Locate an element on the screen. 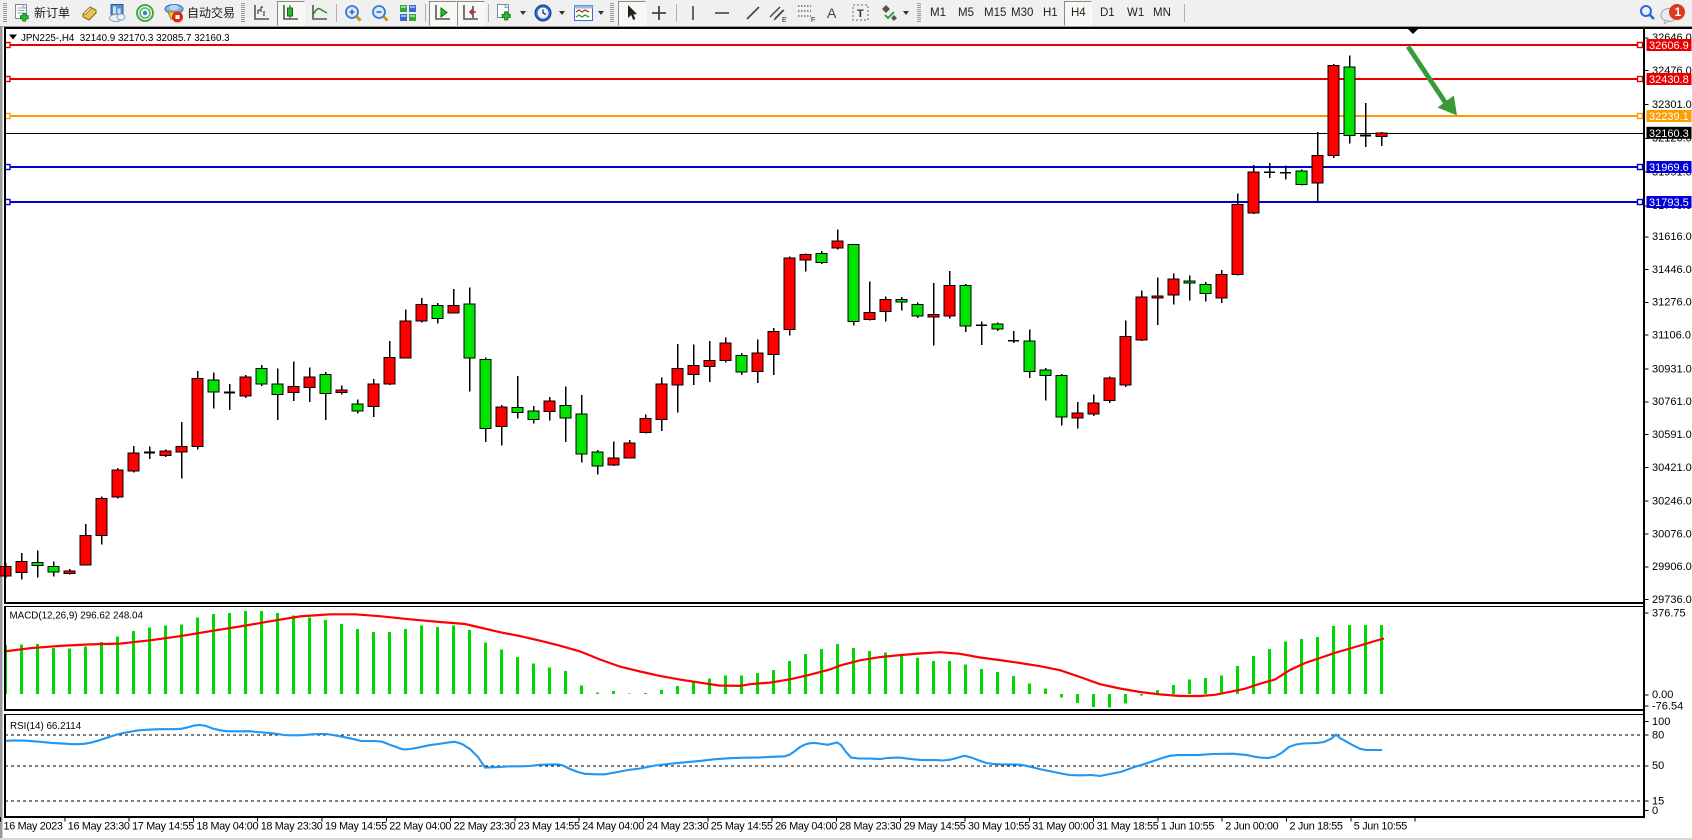  svg-text: 32239.1 is located at coordinates (1669, 117).